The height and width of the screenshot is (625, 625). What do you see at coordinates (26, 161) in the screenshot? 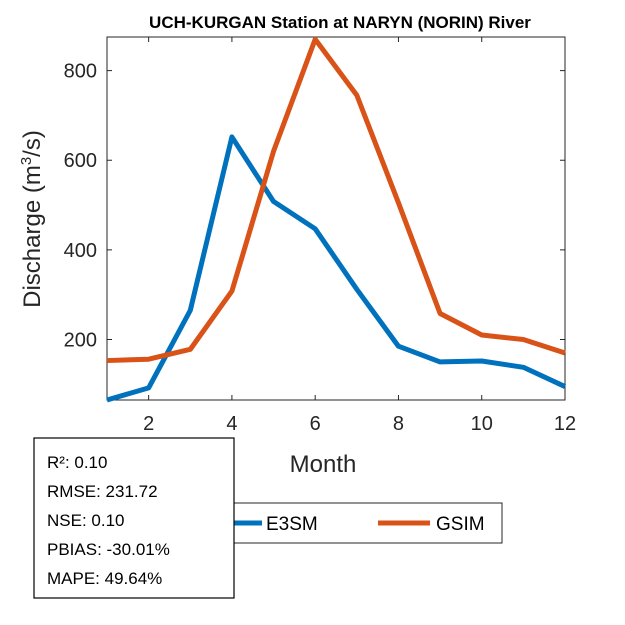
I see `y-axis-label-superscript: 3` at bounding box center [26, 161].